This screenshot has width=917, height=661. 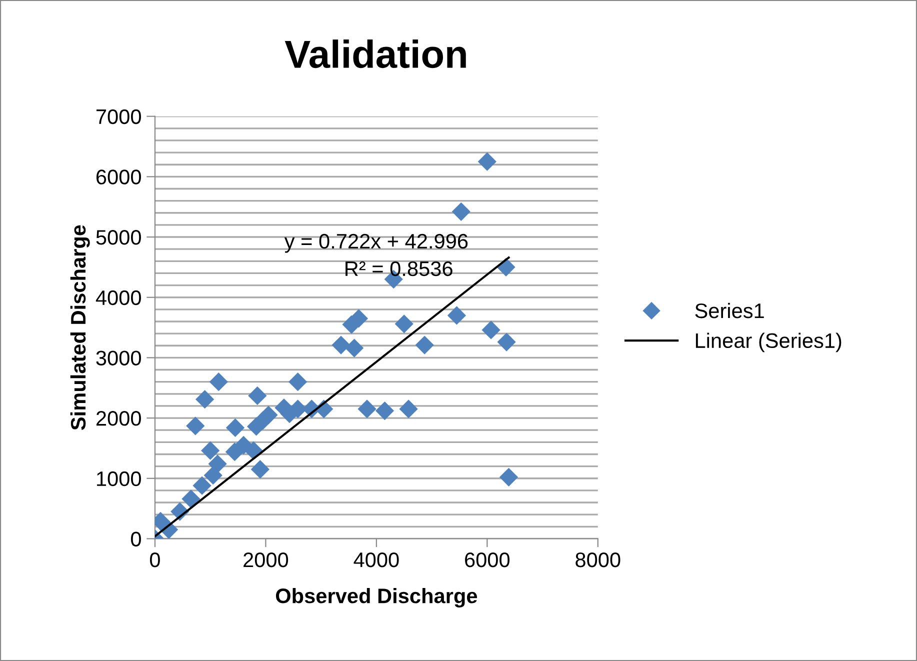 What do you see at coordinates (118, 177) in the screenshot?
I see `y-tick-label: 6000` at bounding box center [118, 177].